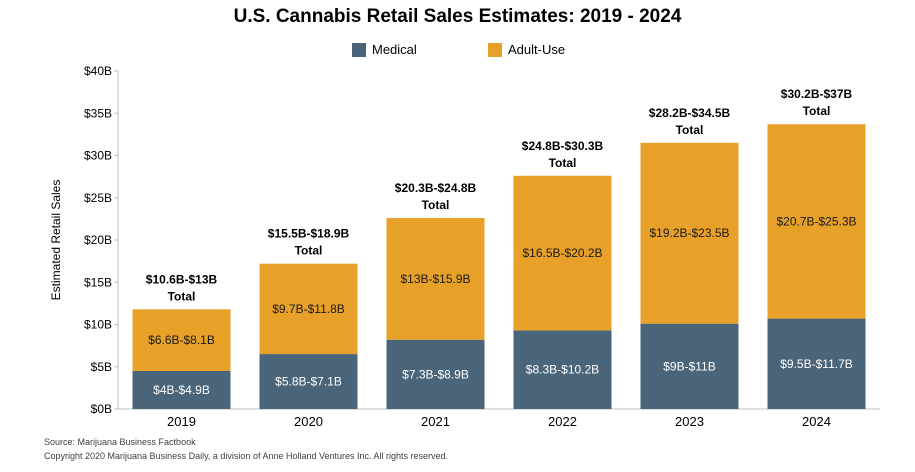 This screenshot has width=915, height=472. I want to click on y-tick-label: $20B, so click(98, 240).